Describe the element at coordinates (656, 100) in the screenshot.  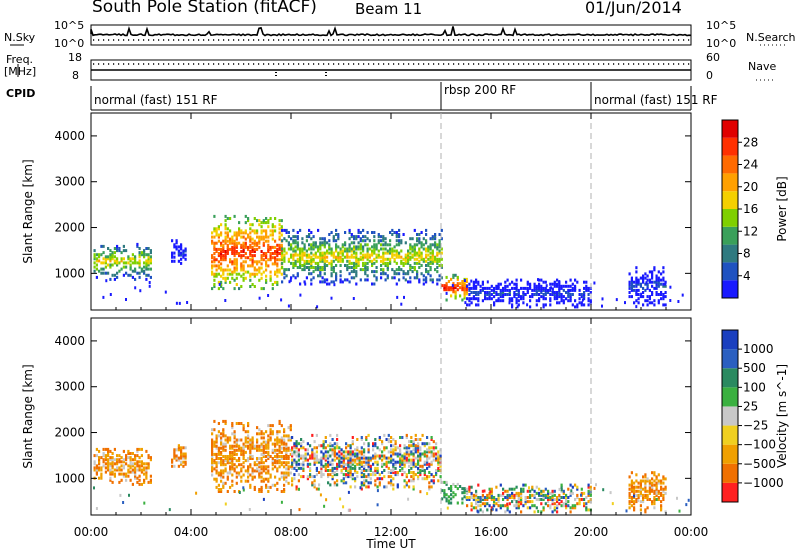
I see `cpid-segment-3: normal (fast) 151 RF` at that location.